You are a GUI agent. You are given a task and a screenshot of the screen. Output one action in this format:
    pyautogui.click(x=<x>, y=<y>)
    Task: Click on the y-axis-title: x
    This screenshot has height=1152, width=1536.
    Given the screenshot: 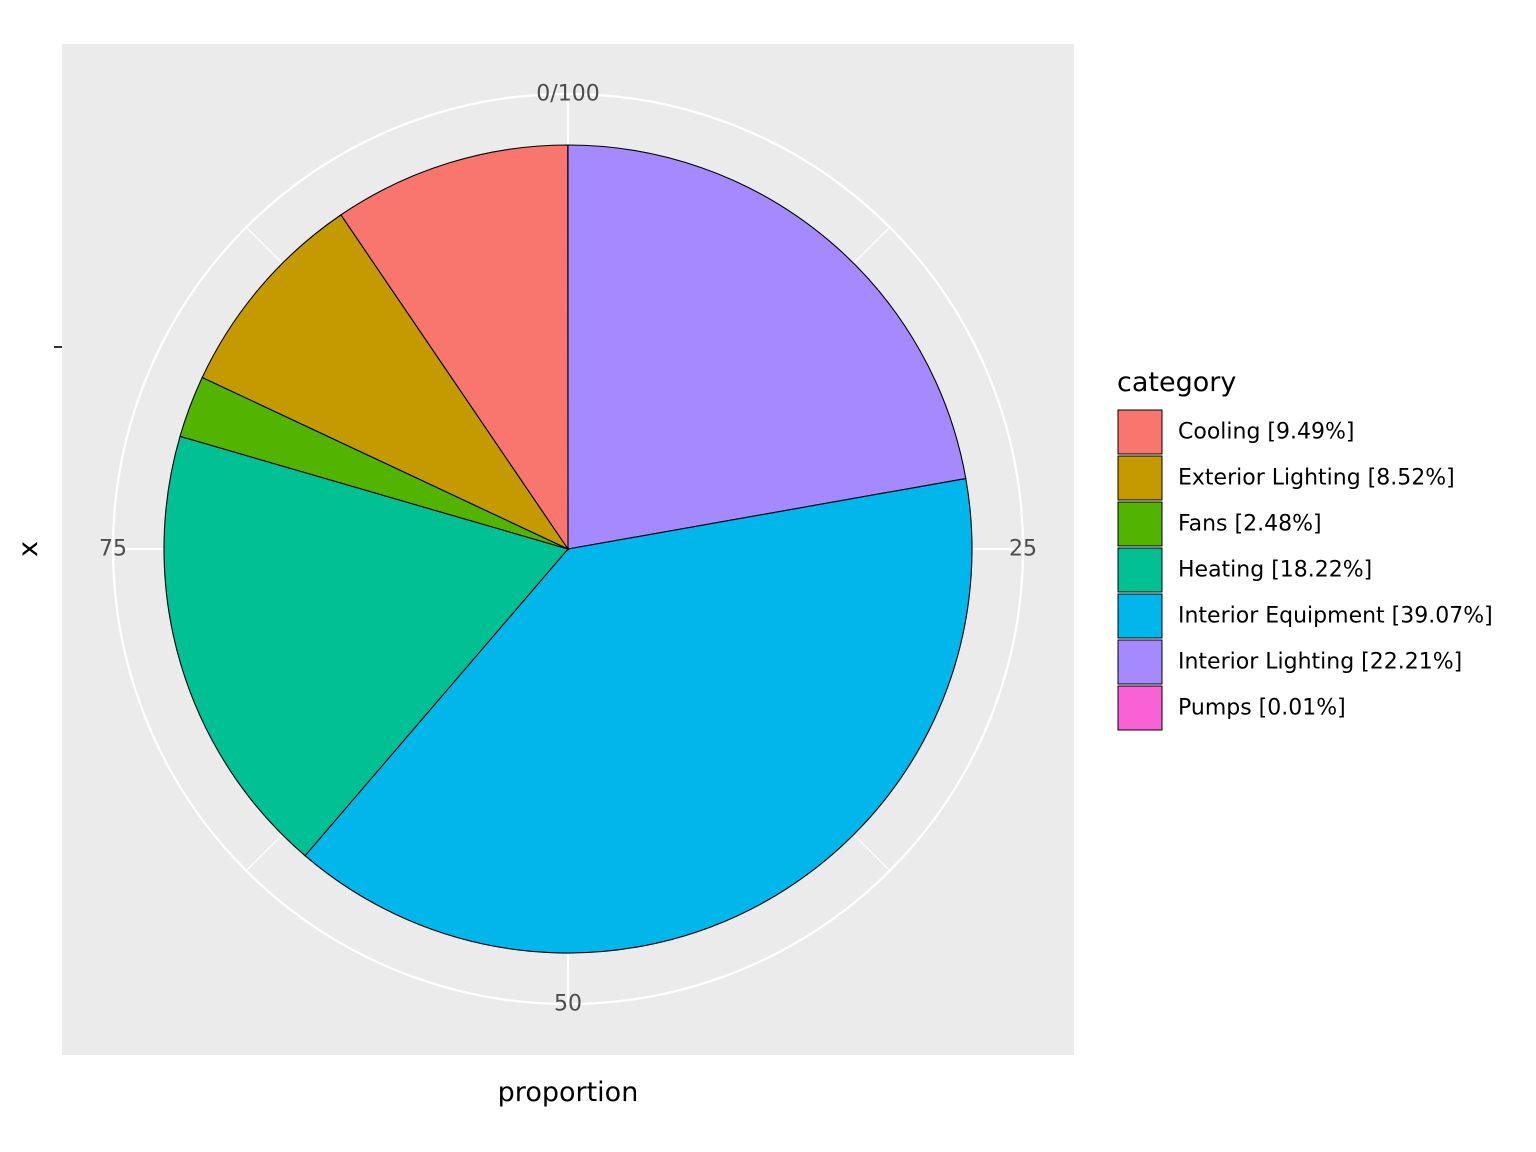 What is the action you would take?
    pyautogui.click(x=28, y=549)
    